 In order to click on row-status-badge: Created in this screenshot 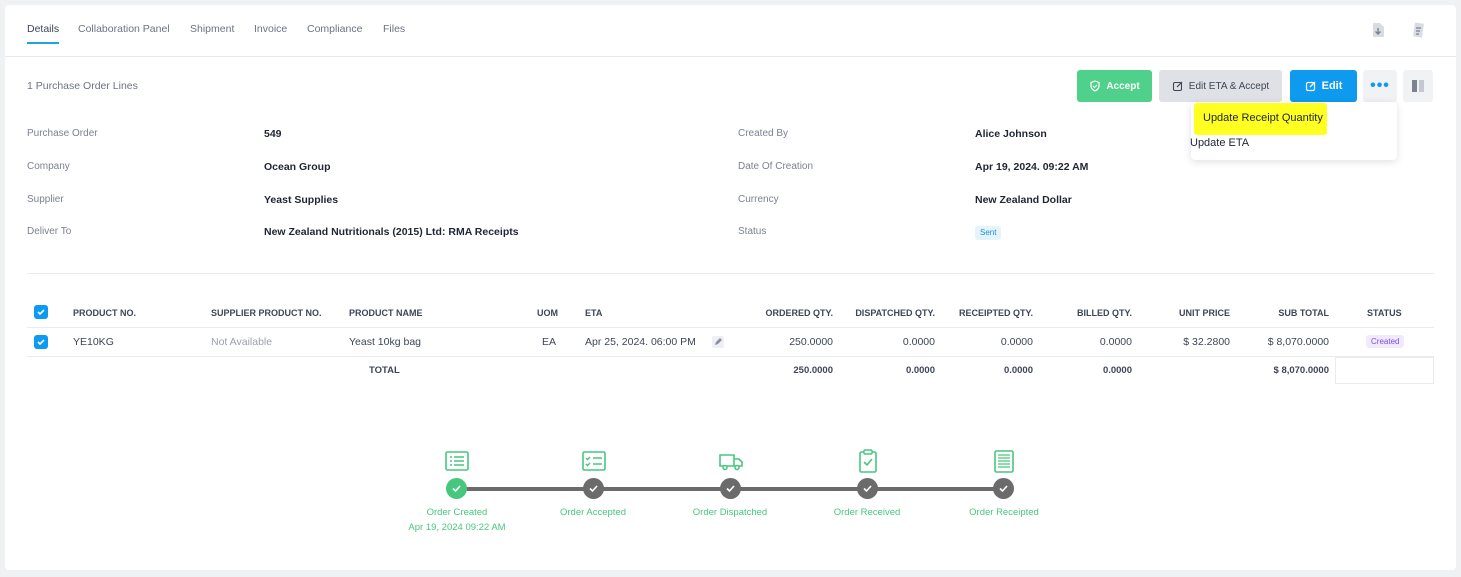, I will do `click(1385, 341)`.